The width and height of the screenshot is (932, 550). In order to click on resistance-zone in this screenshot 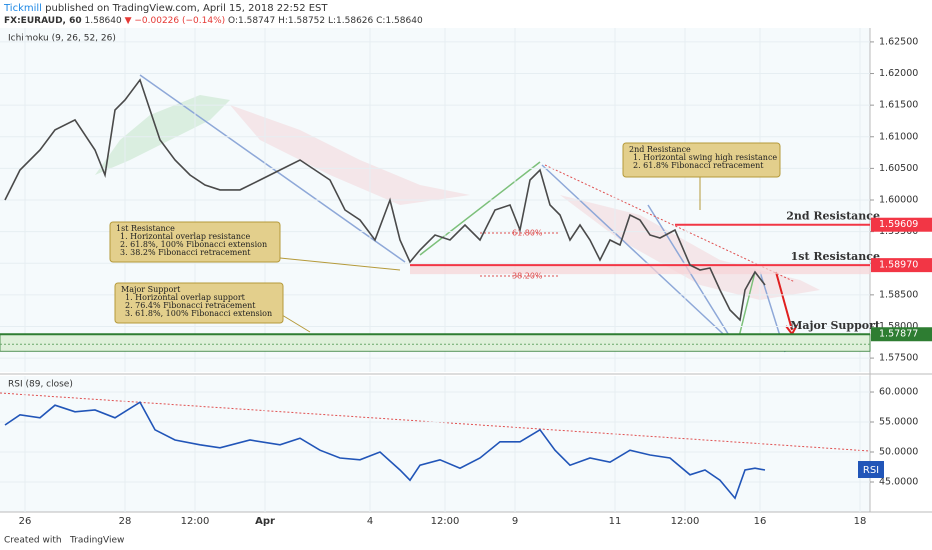, I will do `click(640, 270)`.